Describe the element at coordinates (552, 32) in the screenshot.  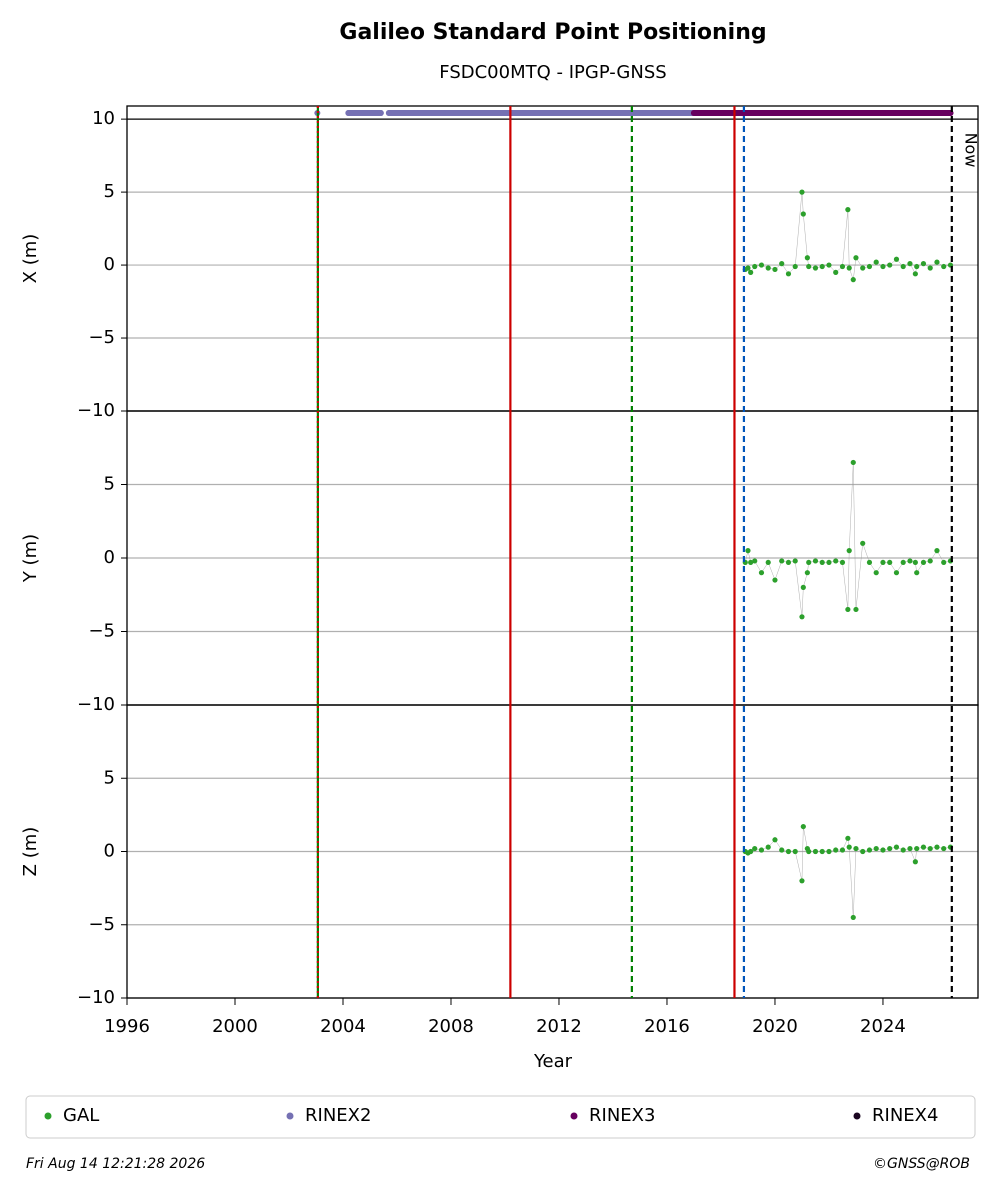
I see `chart-title: Galileo Standard Point Positioning` at that location.